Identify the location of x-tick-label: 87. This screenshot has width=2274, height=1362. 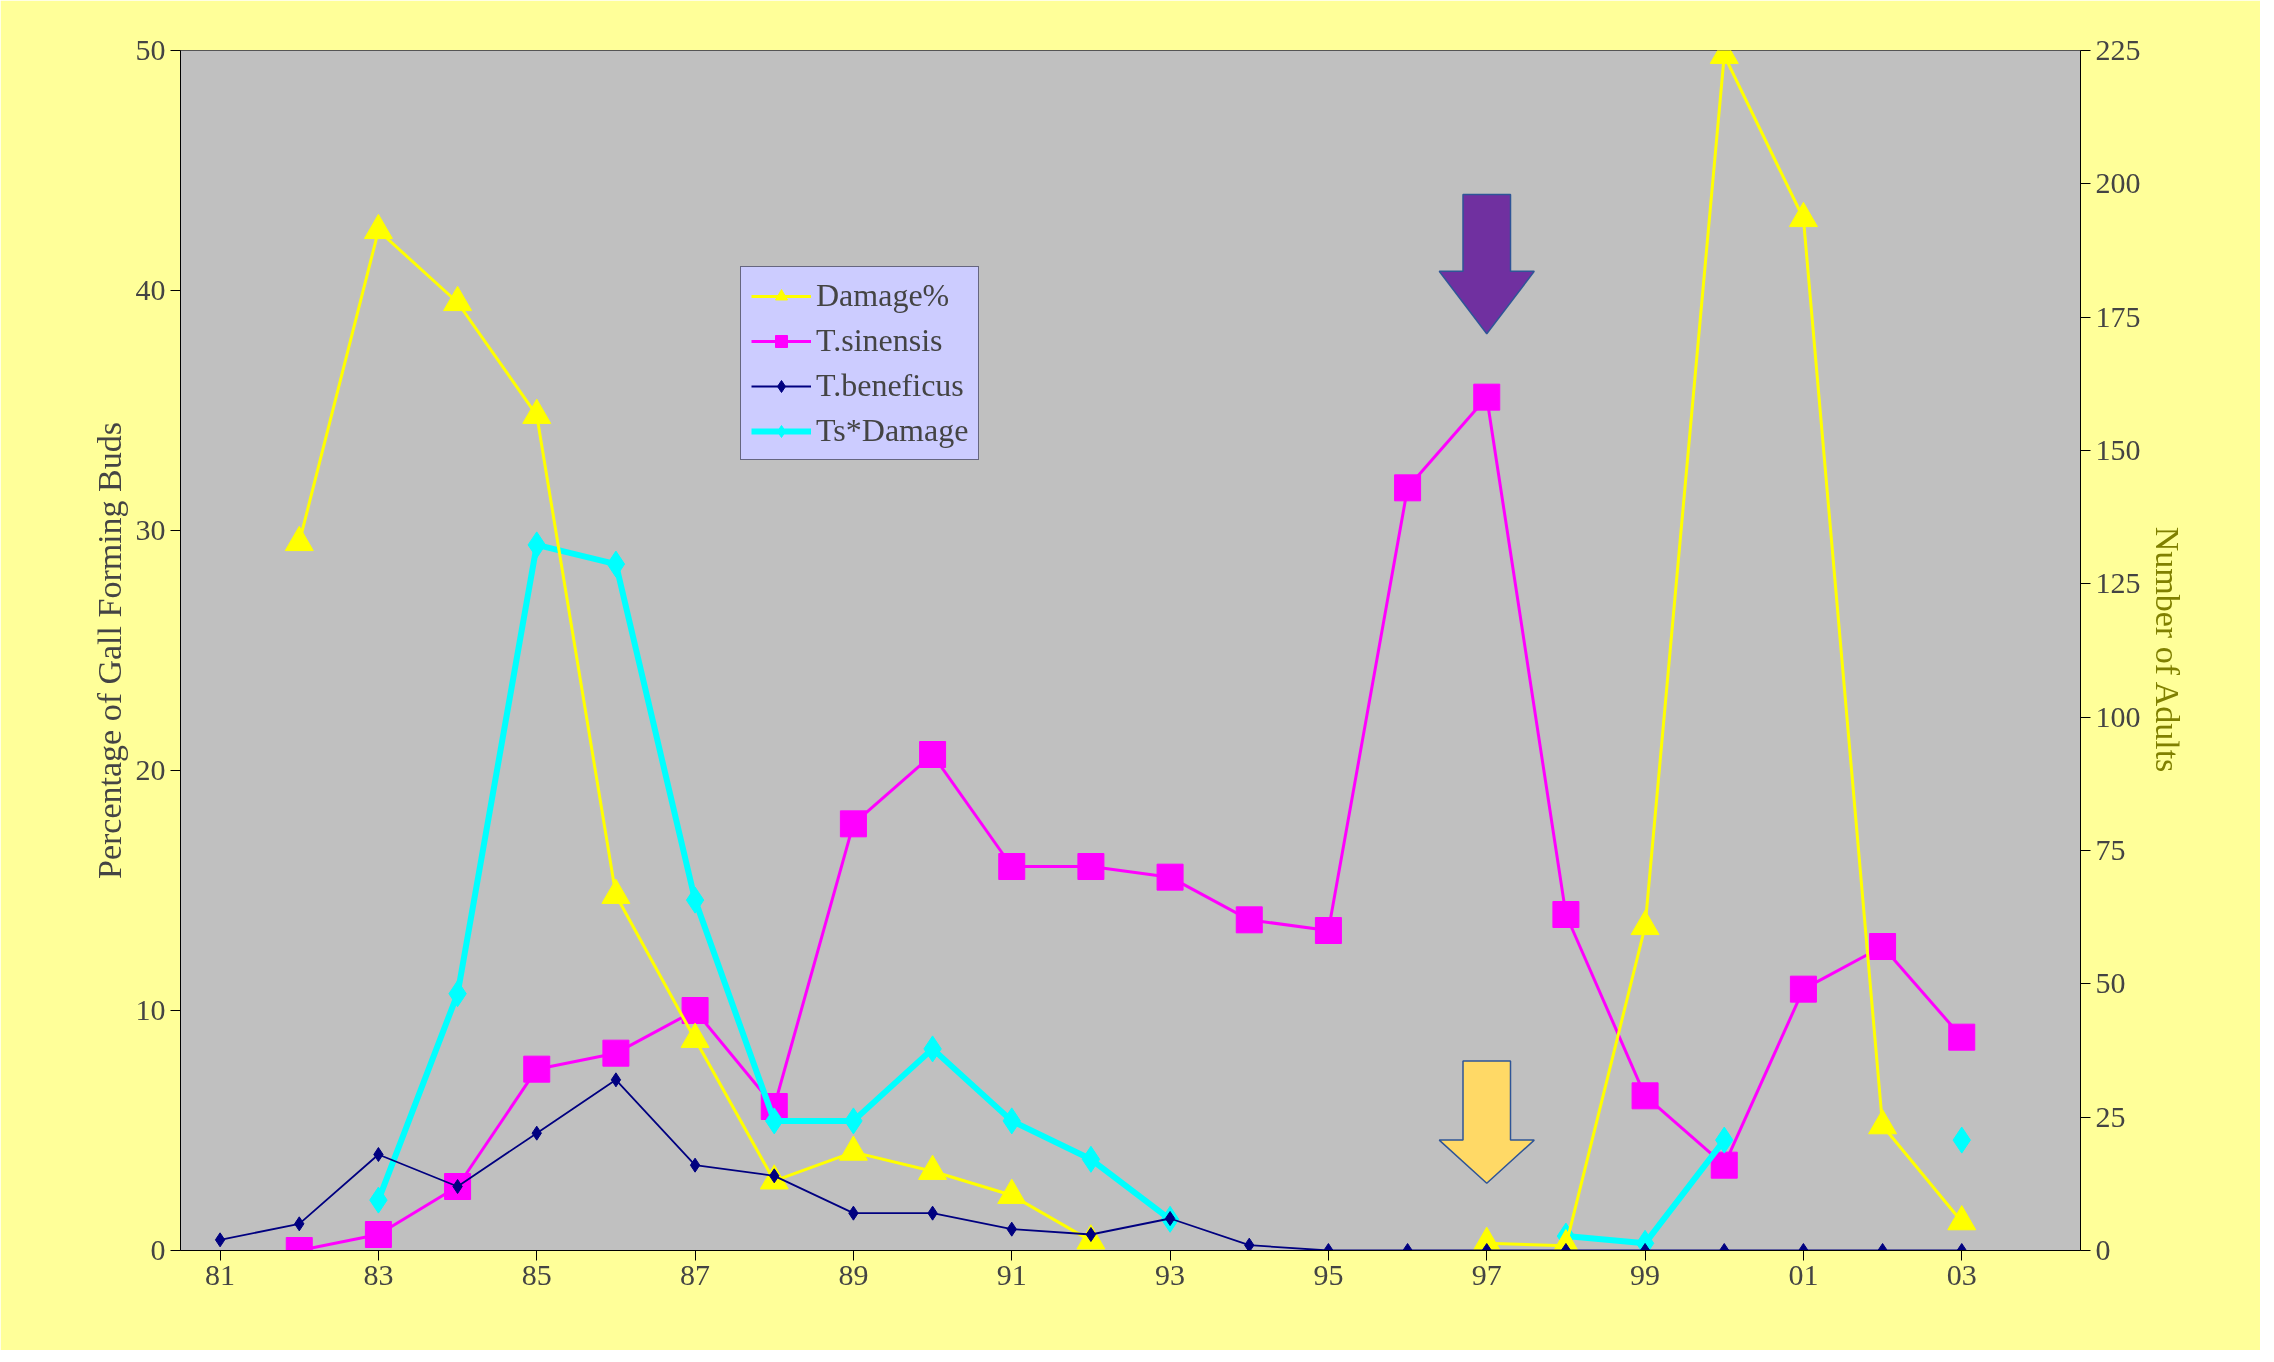
(695, 1274).